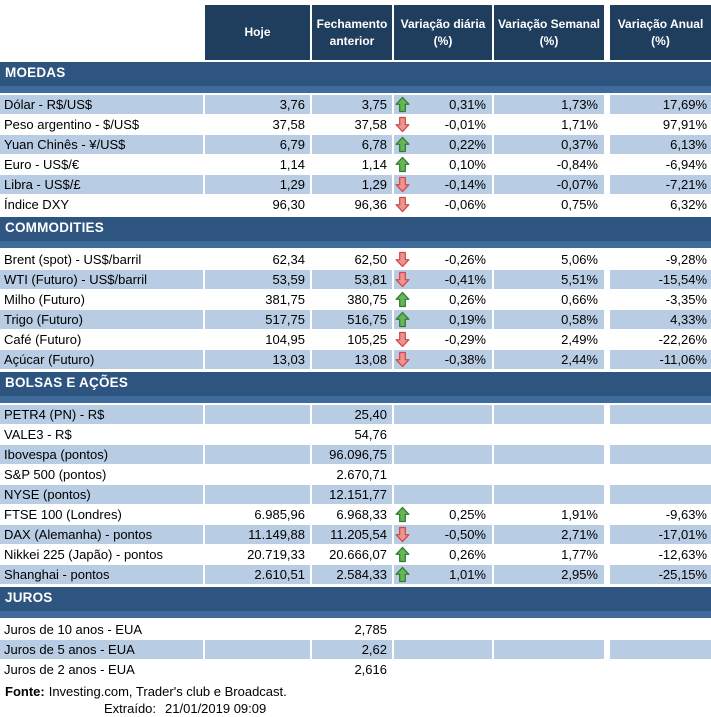 The width and height of the screenshot is (711, 717). Describe the element at coordinates (352, 574) in the screenshot. I see `fechamento-anterior-value: 2.584,33` at that location.